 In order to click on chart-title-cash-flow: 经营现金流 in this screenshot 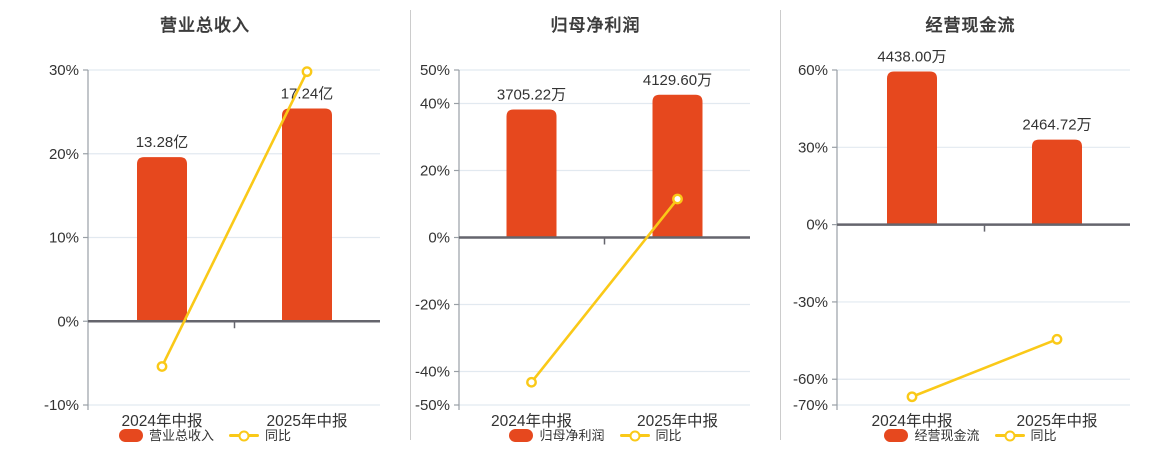, I will do `click(970, 25)`.